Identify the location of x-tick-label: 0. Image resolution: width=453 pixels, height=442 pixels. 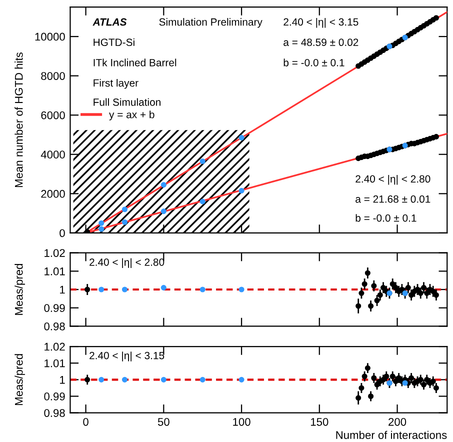
(85, 422).